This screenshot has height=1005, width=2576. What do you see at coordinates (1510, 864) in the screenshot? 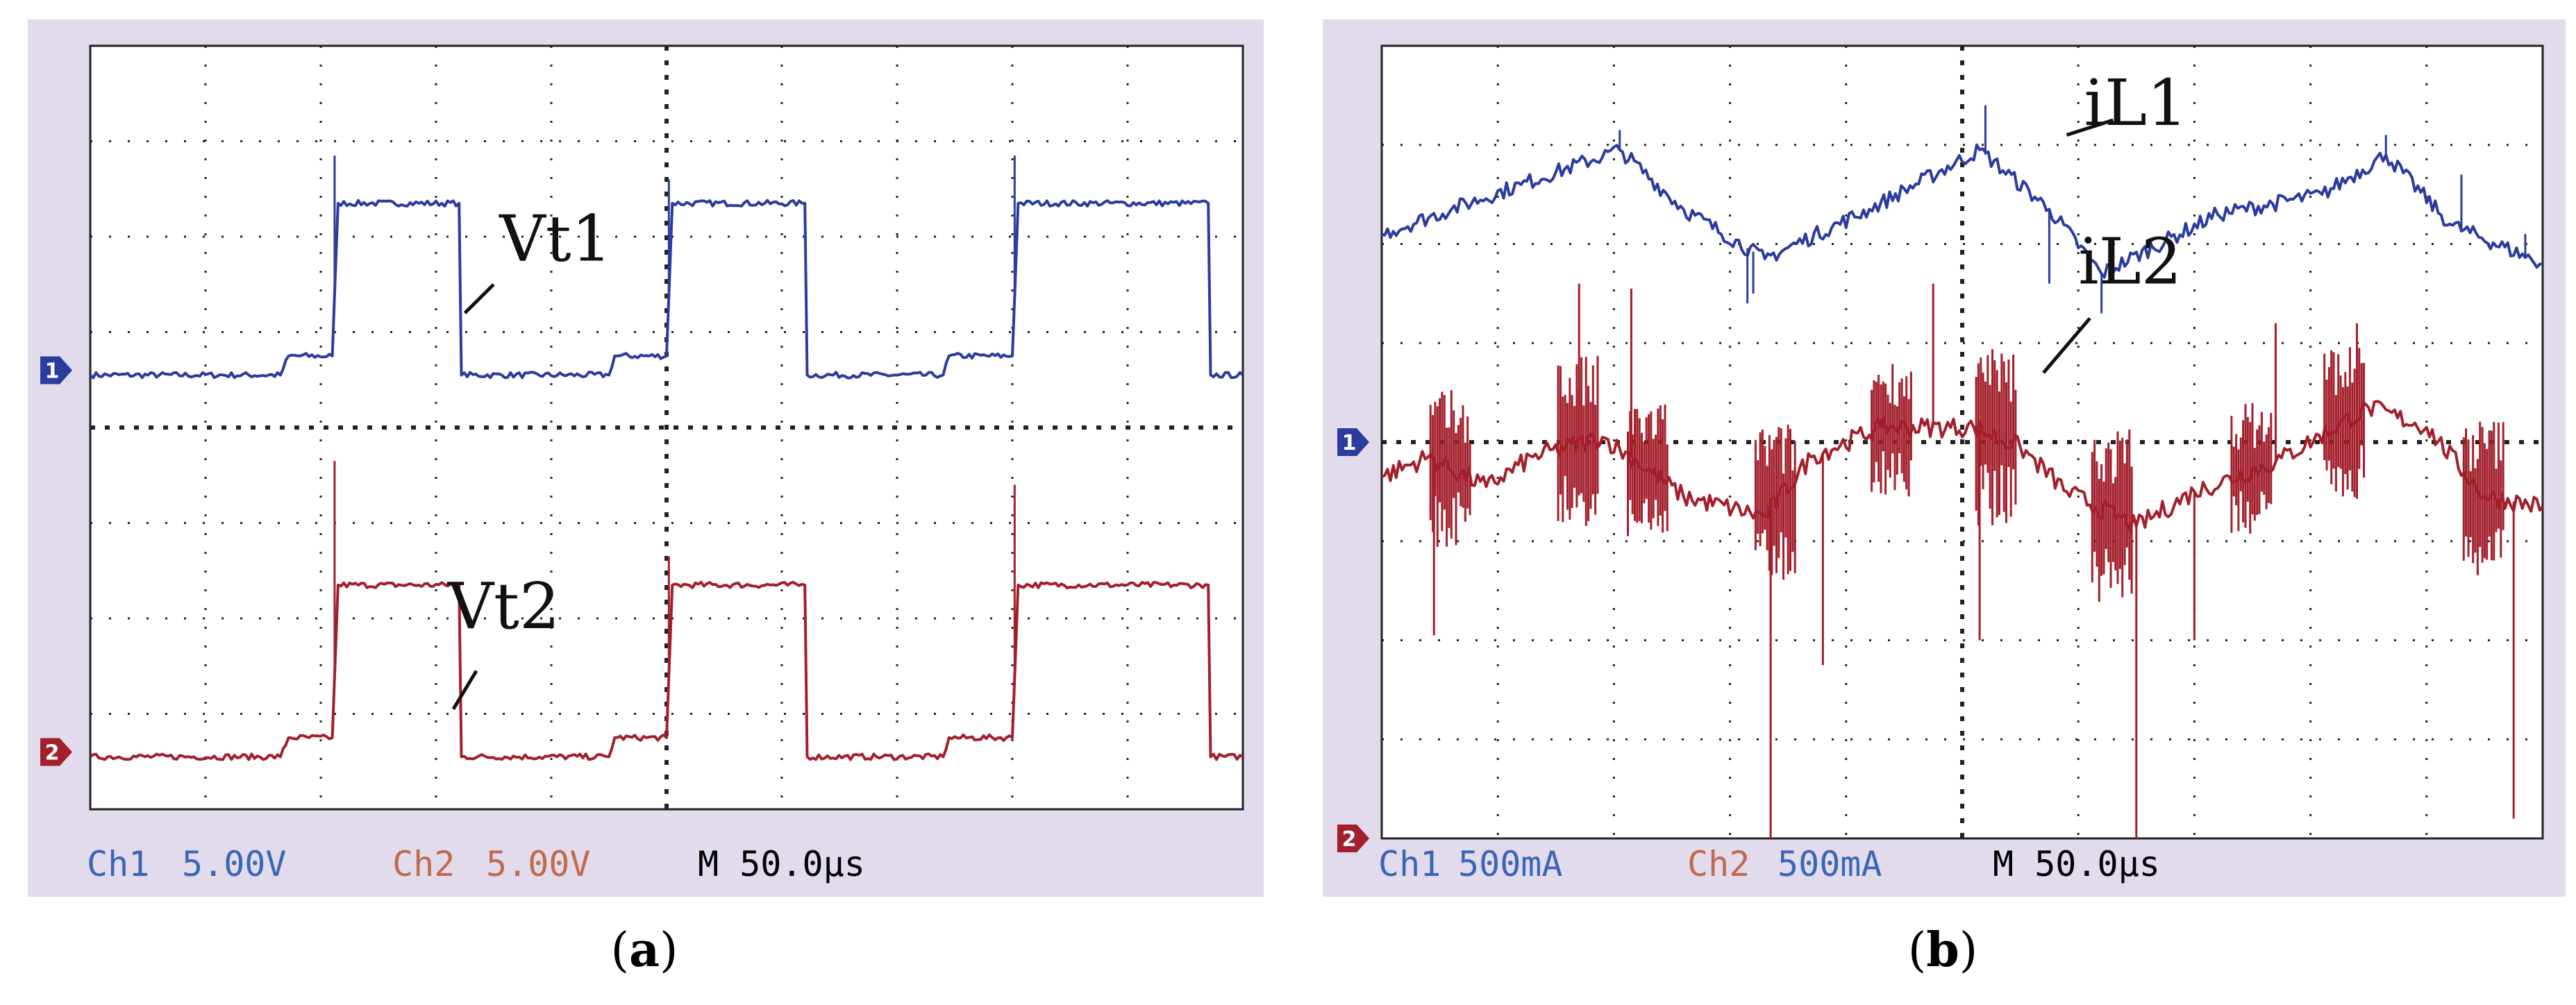
I see `panel-b-ch1-scale: 500mA` at bounding box center [1510, 864].